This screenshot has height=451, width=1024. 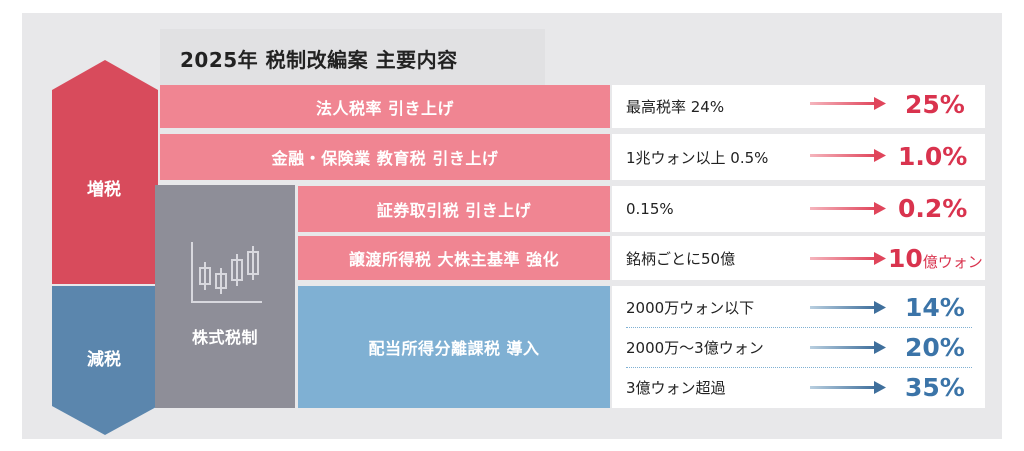 I want to click on decrease-arrow-1-icon, so click(x=848, y=307).